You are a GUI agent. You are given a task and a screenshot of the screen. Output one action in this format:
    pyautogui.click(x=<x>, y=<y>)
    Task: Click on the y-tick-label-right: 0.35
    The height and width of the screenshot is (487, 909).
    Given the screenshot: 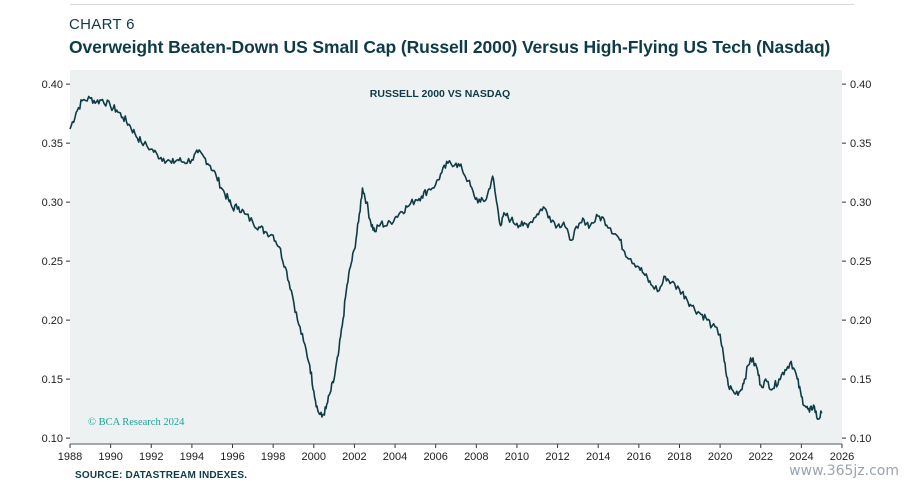 What is the action you would take?
    pyautogui.click(x=860, y=144)
    